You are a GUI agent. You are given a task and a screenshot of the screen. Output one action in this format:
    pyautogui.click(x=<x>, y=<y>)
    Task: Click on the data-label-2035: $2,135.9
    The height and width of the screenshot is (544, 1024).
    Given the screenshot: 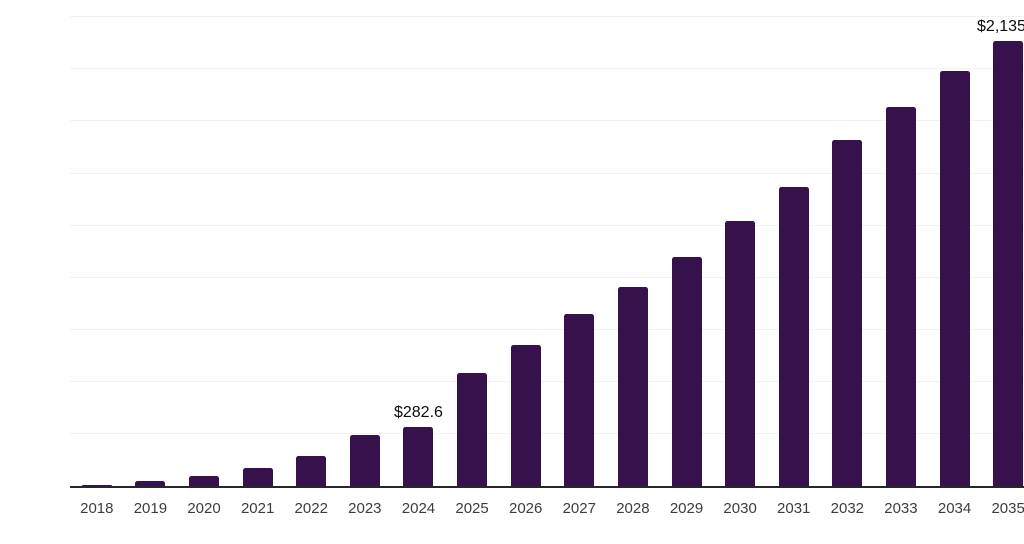 What is the action you would take?
    pyautogui.click(x=1000, y=27)
    